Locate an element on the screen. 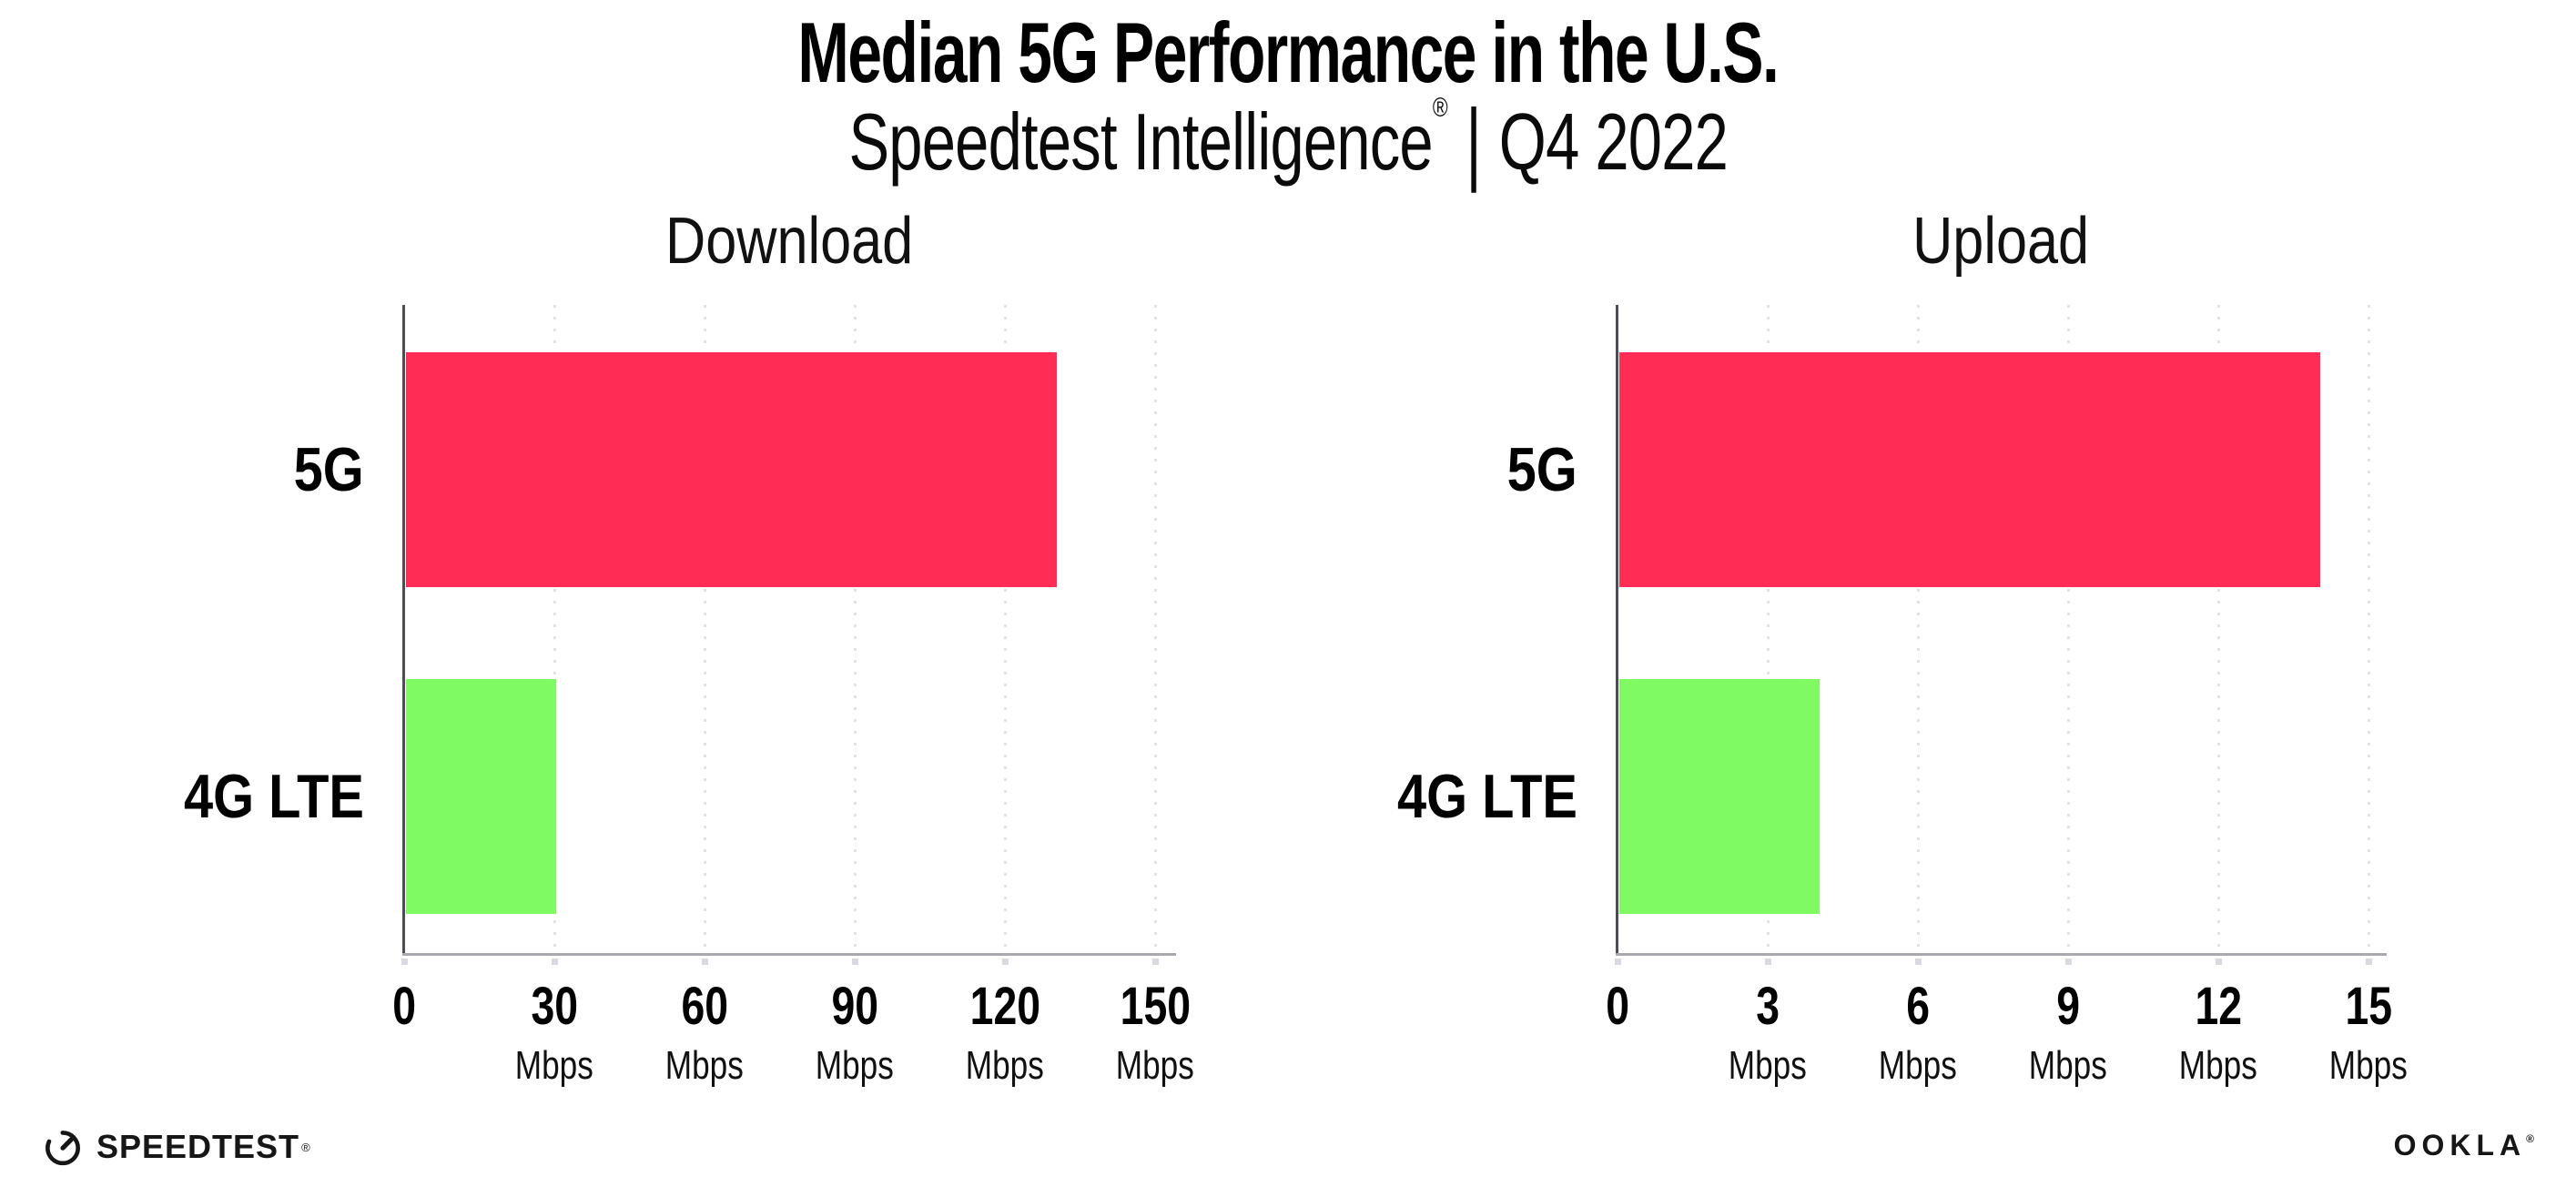  x-tick-label: 150 is located at coordinates (1155, 1007).